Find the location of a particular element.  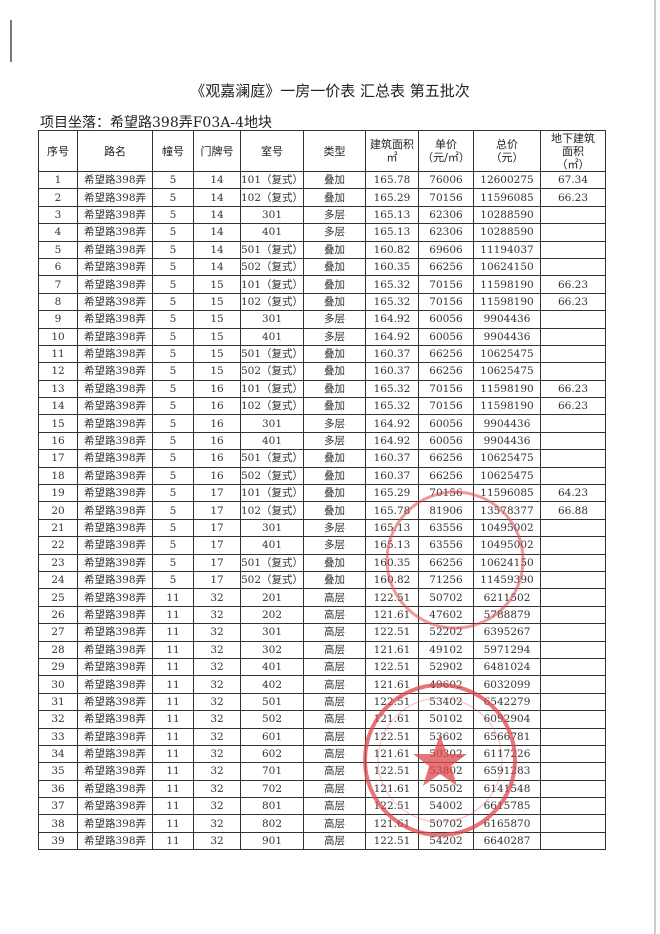

cell-unit-price: 66256 is located at coordinates (446, 476).